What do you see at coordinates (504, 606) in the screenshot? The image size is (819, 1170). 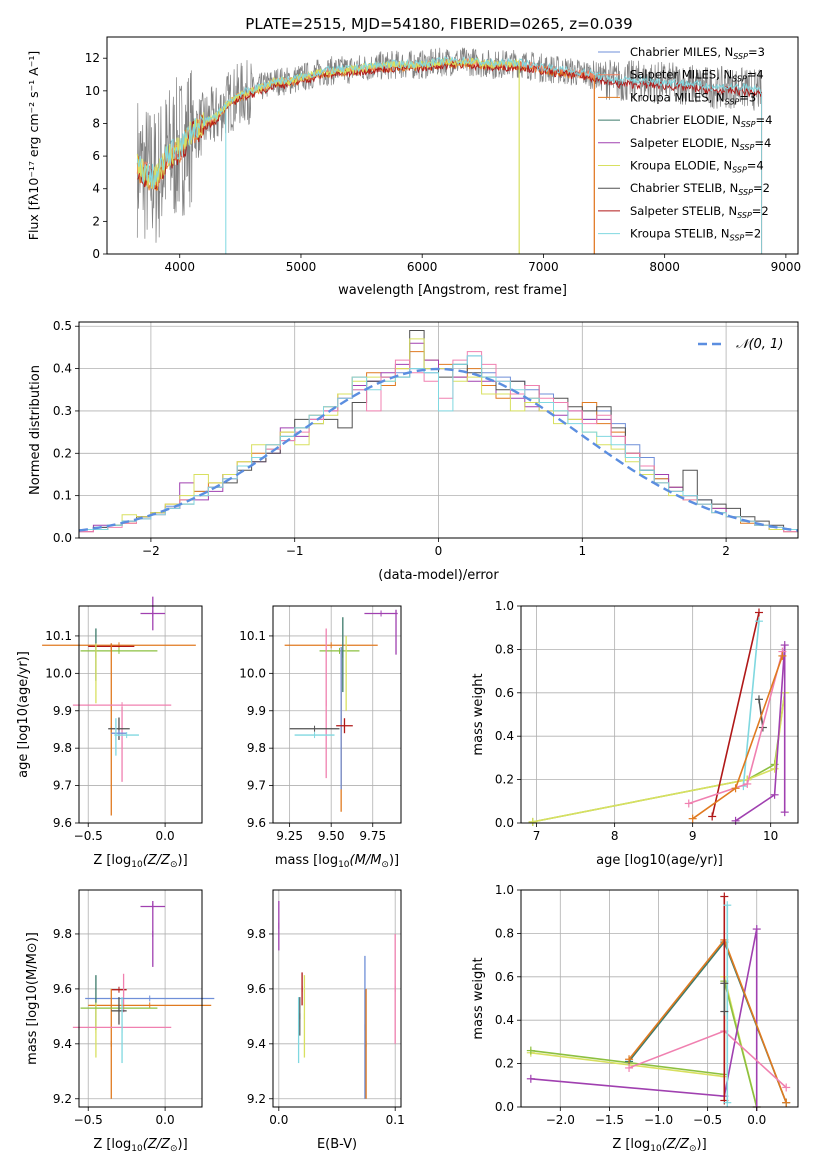 I see `y-tick-label: 1.0` at bounding box center [504, 606].